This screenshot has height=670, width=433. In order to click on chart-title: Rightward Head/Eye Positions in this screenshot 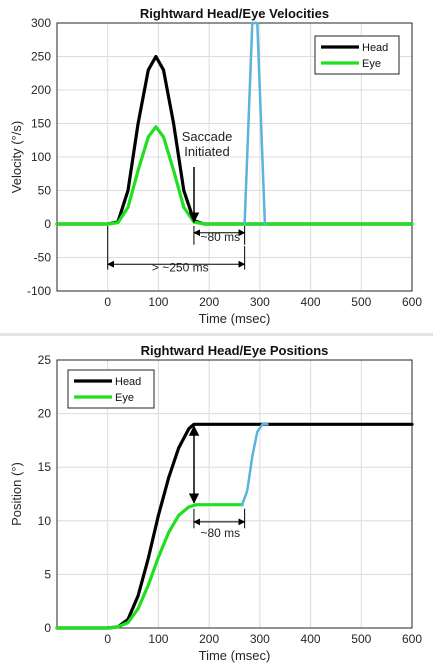, I will do `click(235, 350)`.